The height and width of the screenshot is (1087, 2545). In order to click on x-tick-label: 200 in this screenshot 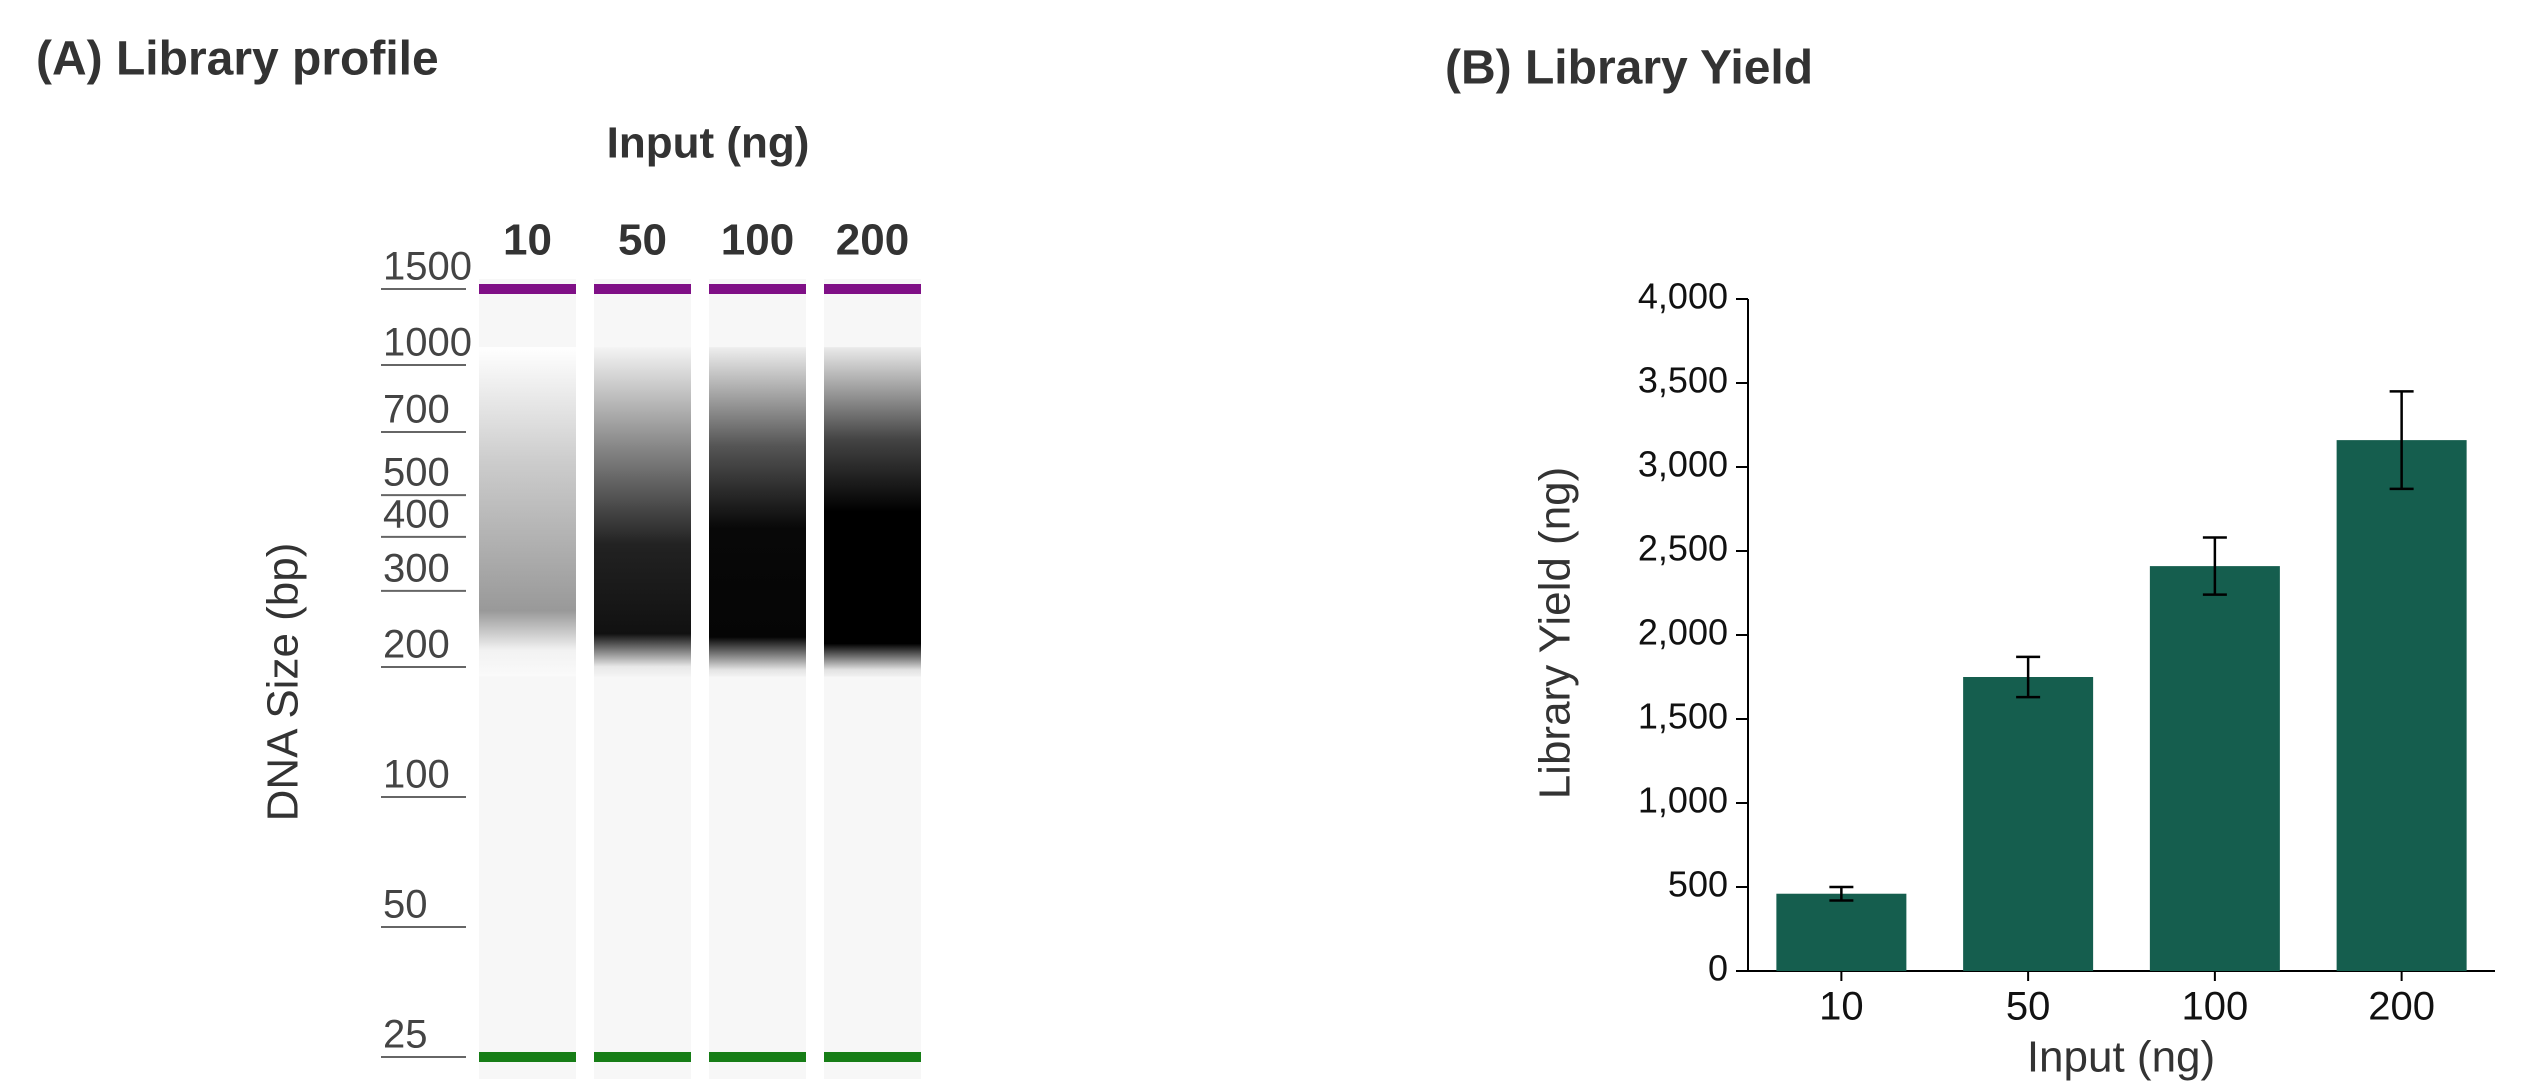, I will do `click(2401, 1007)`.